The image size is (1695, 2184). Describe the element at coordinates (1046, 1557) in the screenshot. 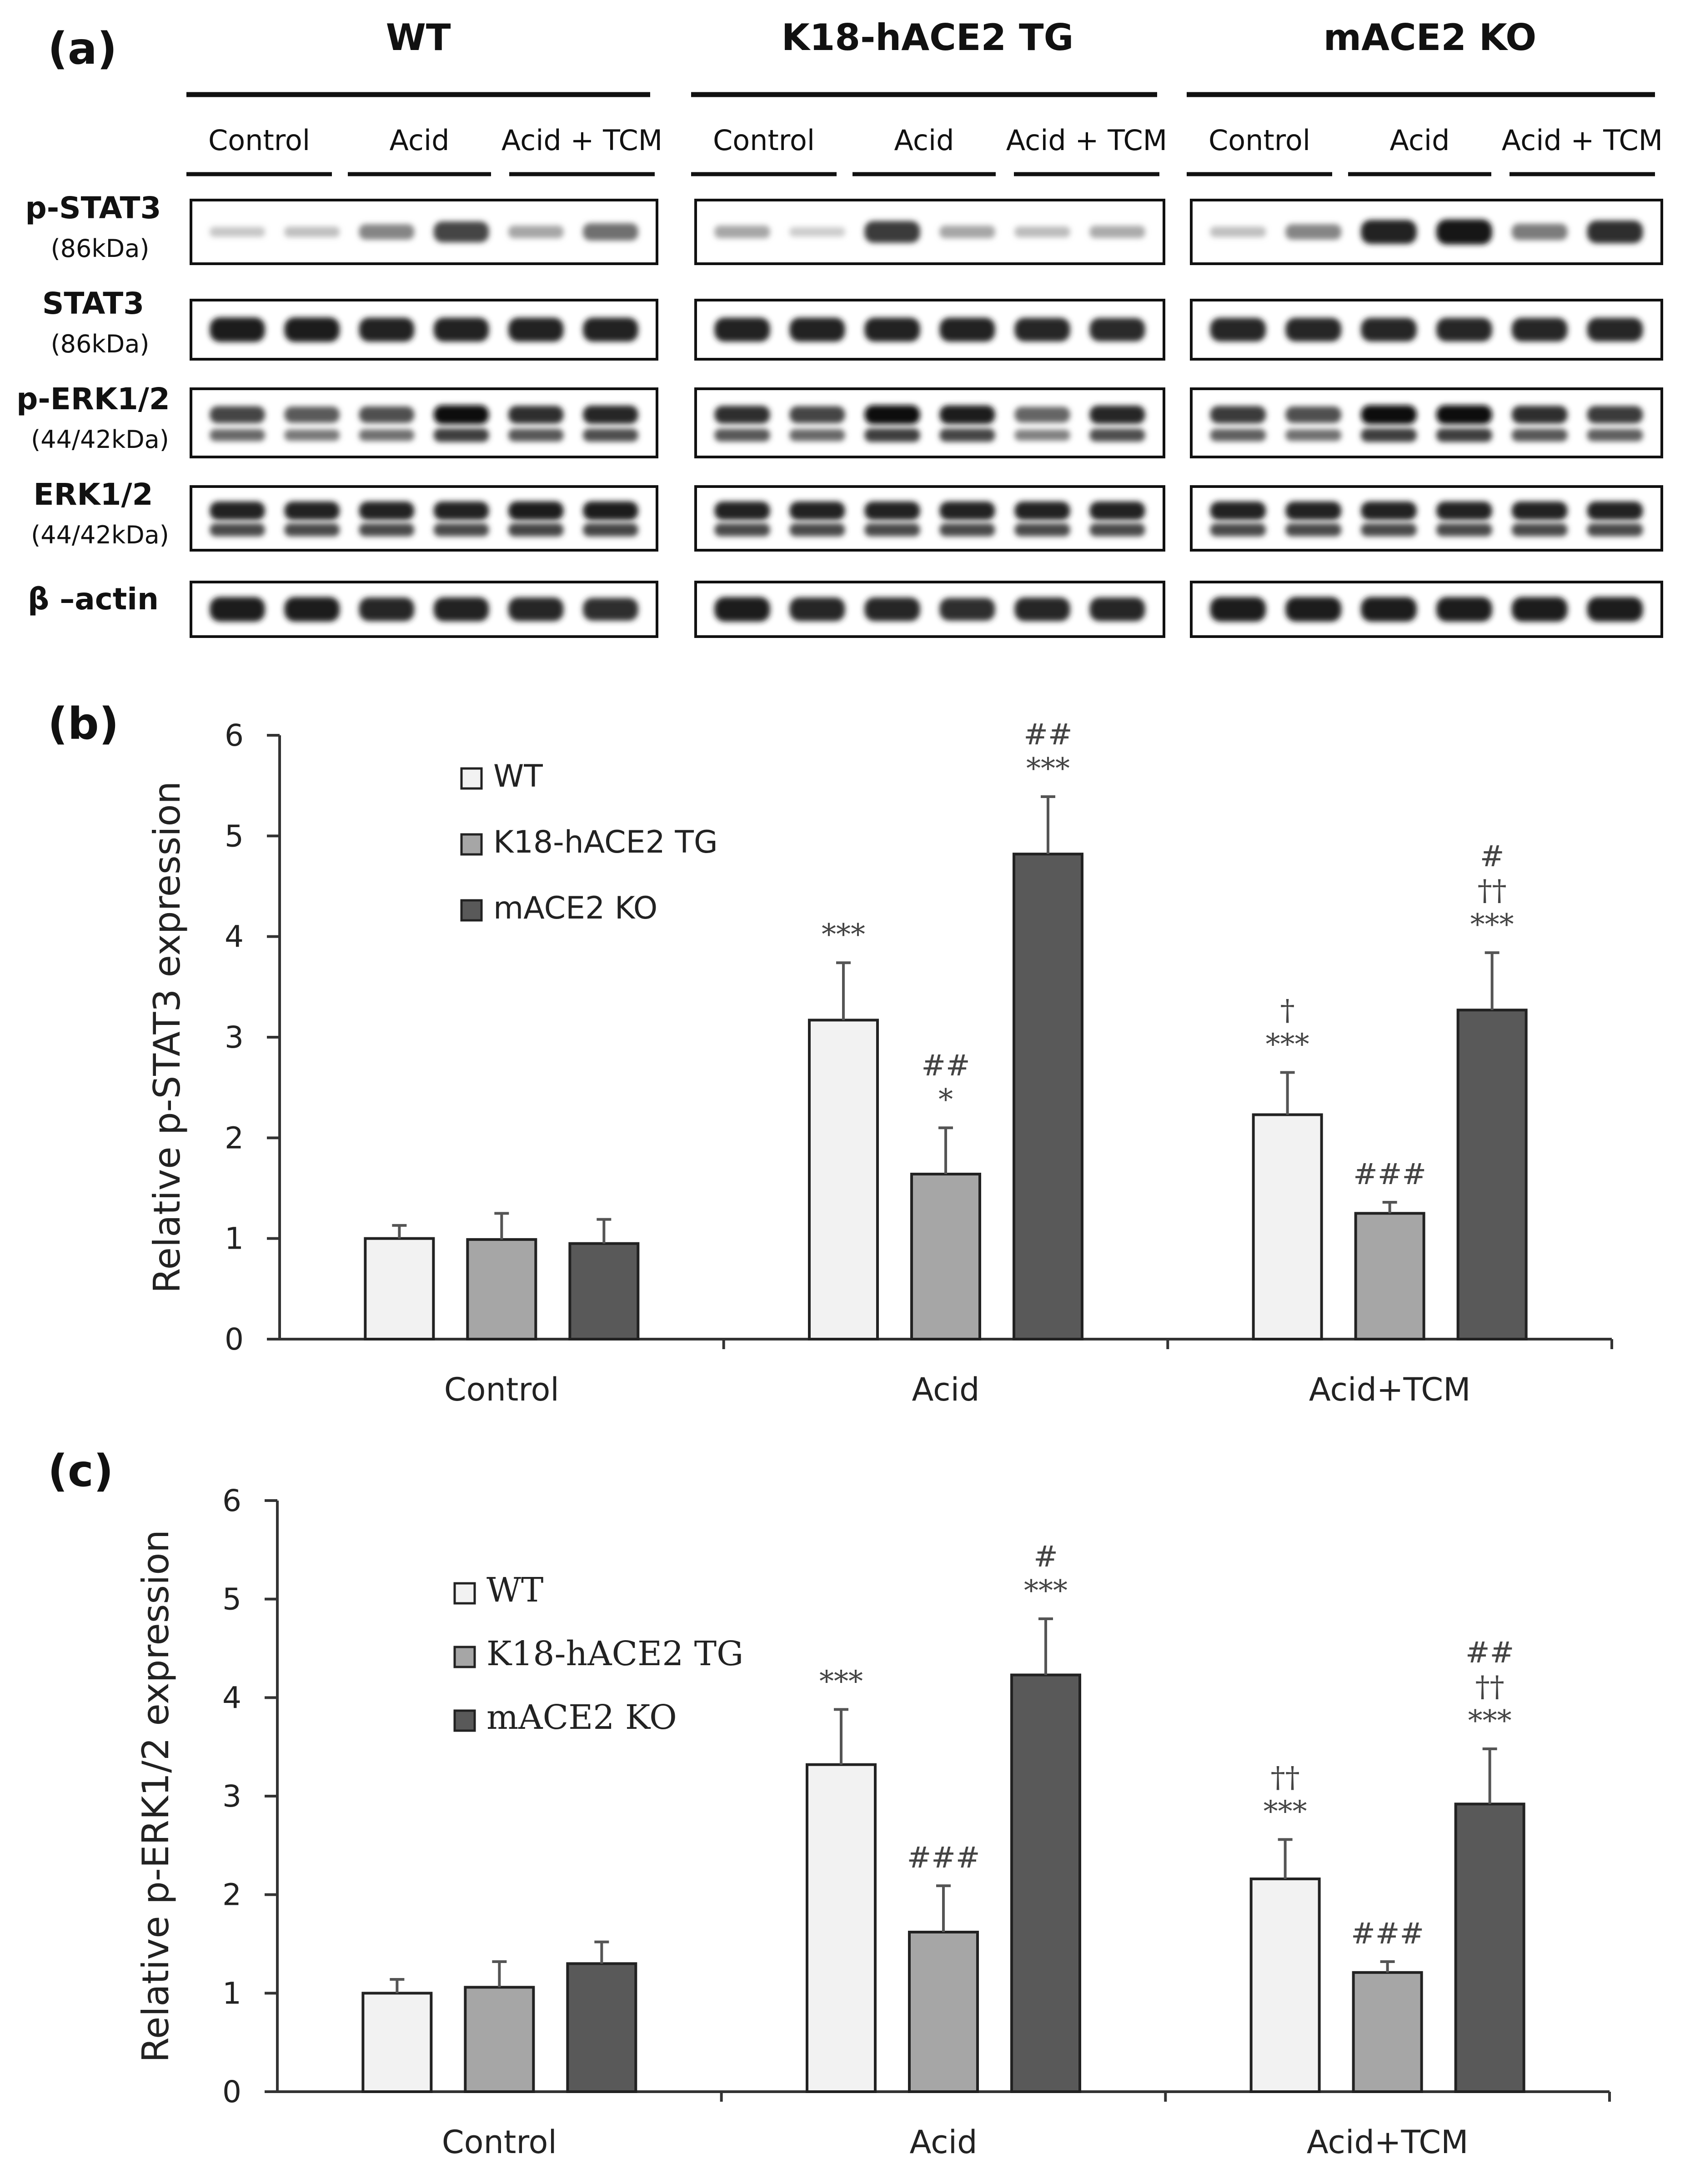

I see `significance-marker: #` at that location.